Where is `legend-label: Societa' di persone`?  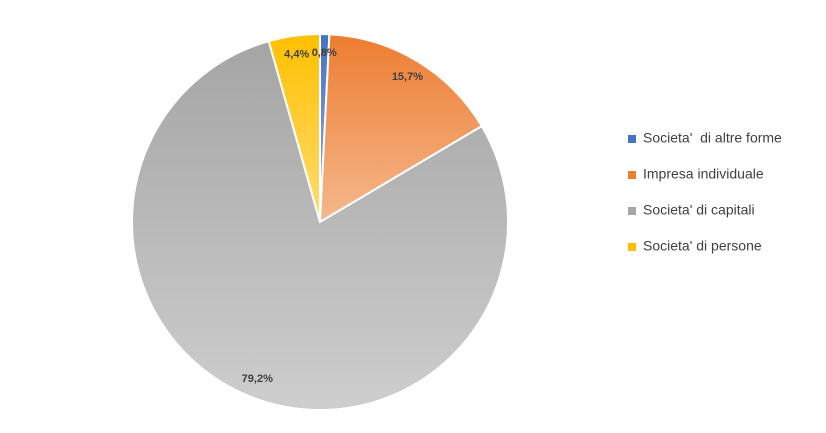 legend-label: Societa' di persone is located at coordinates (702, 246).